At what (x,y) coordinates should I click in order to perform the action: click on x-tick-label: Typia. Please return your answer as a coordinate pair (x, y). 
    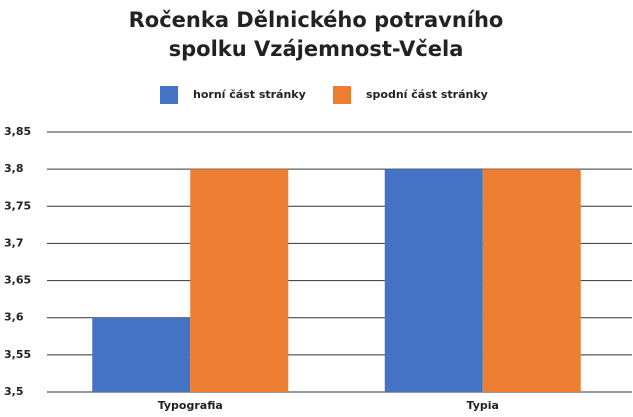
    Looking at the image, I should click on (483, 405).